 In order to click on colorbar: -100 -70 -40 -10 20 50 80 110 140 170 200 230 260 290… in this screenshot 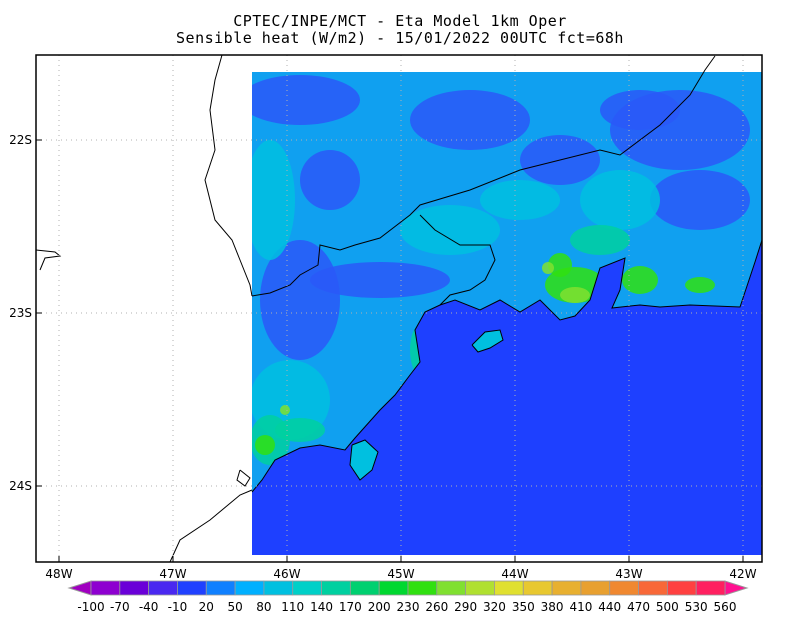, I will do `click(408, 597)`.